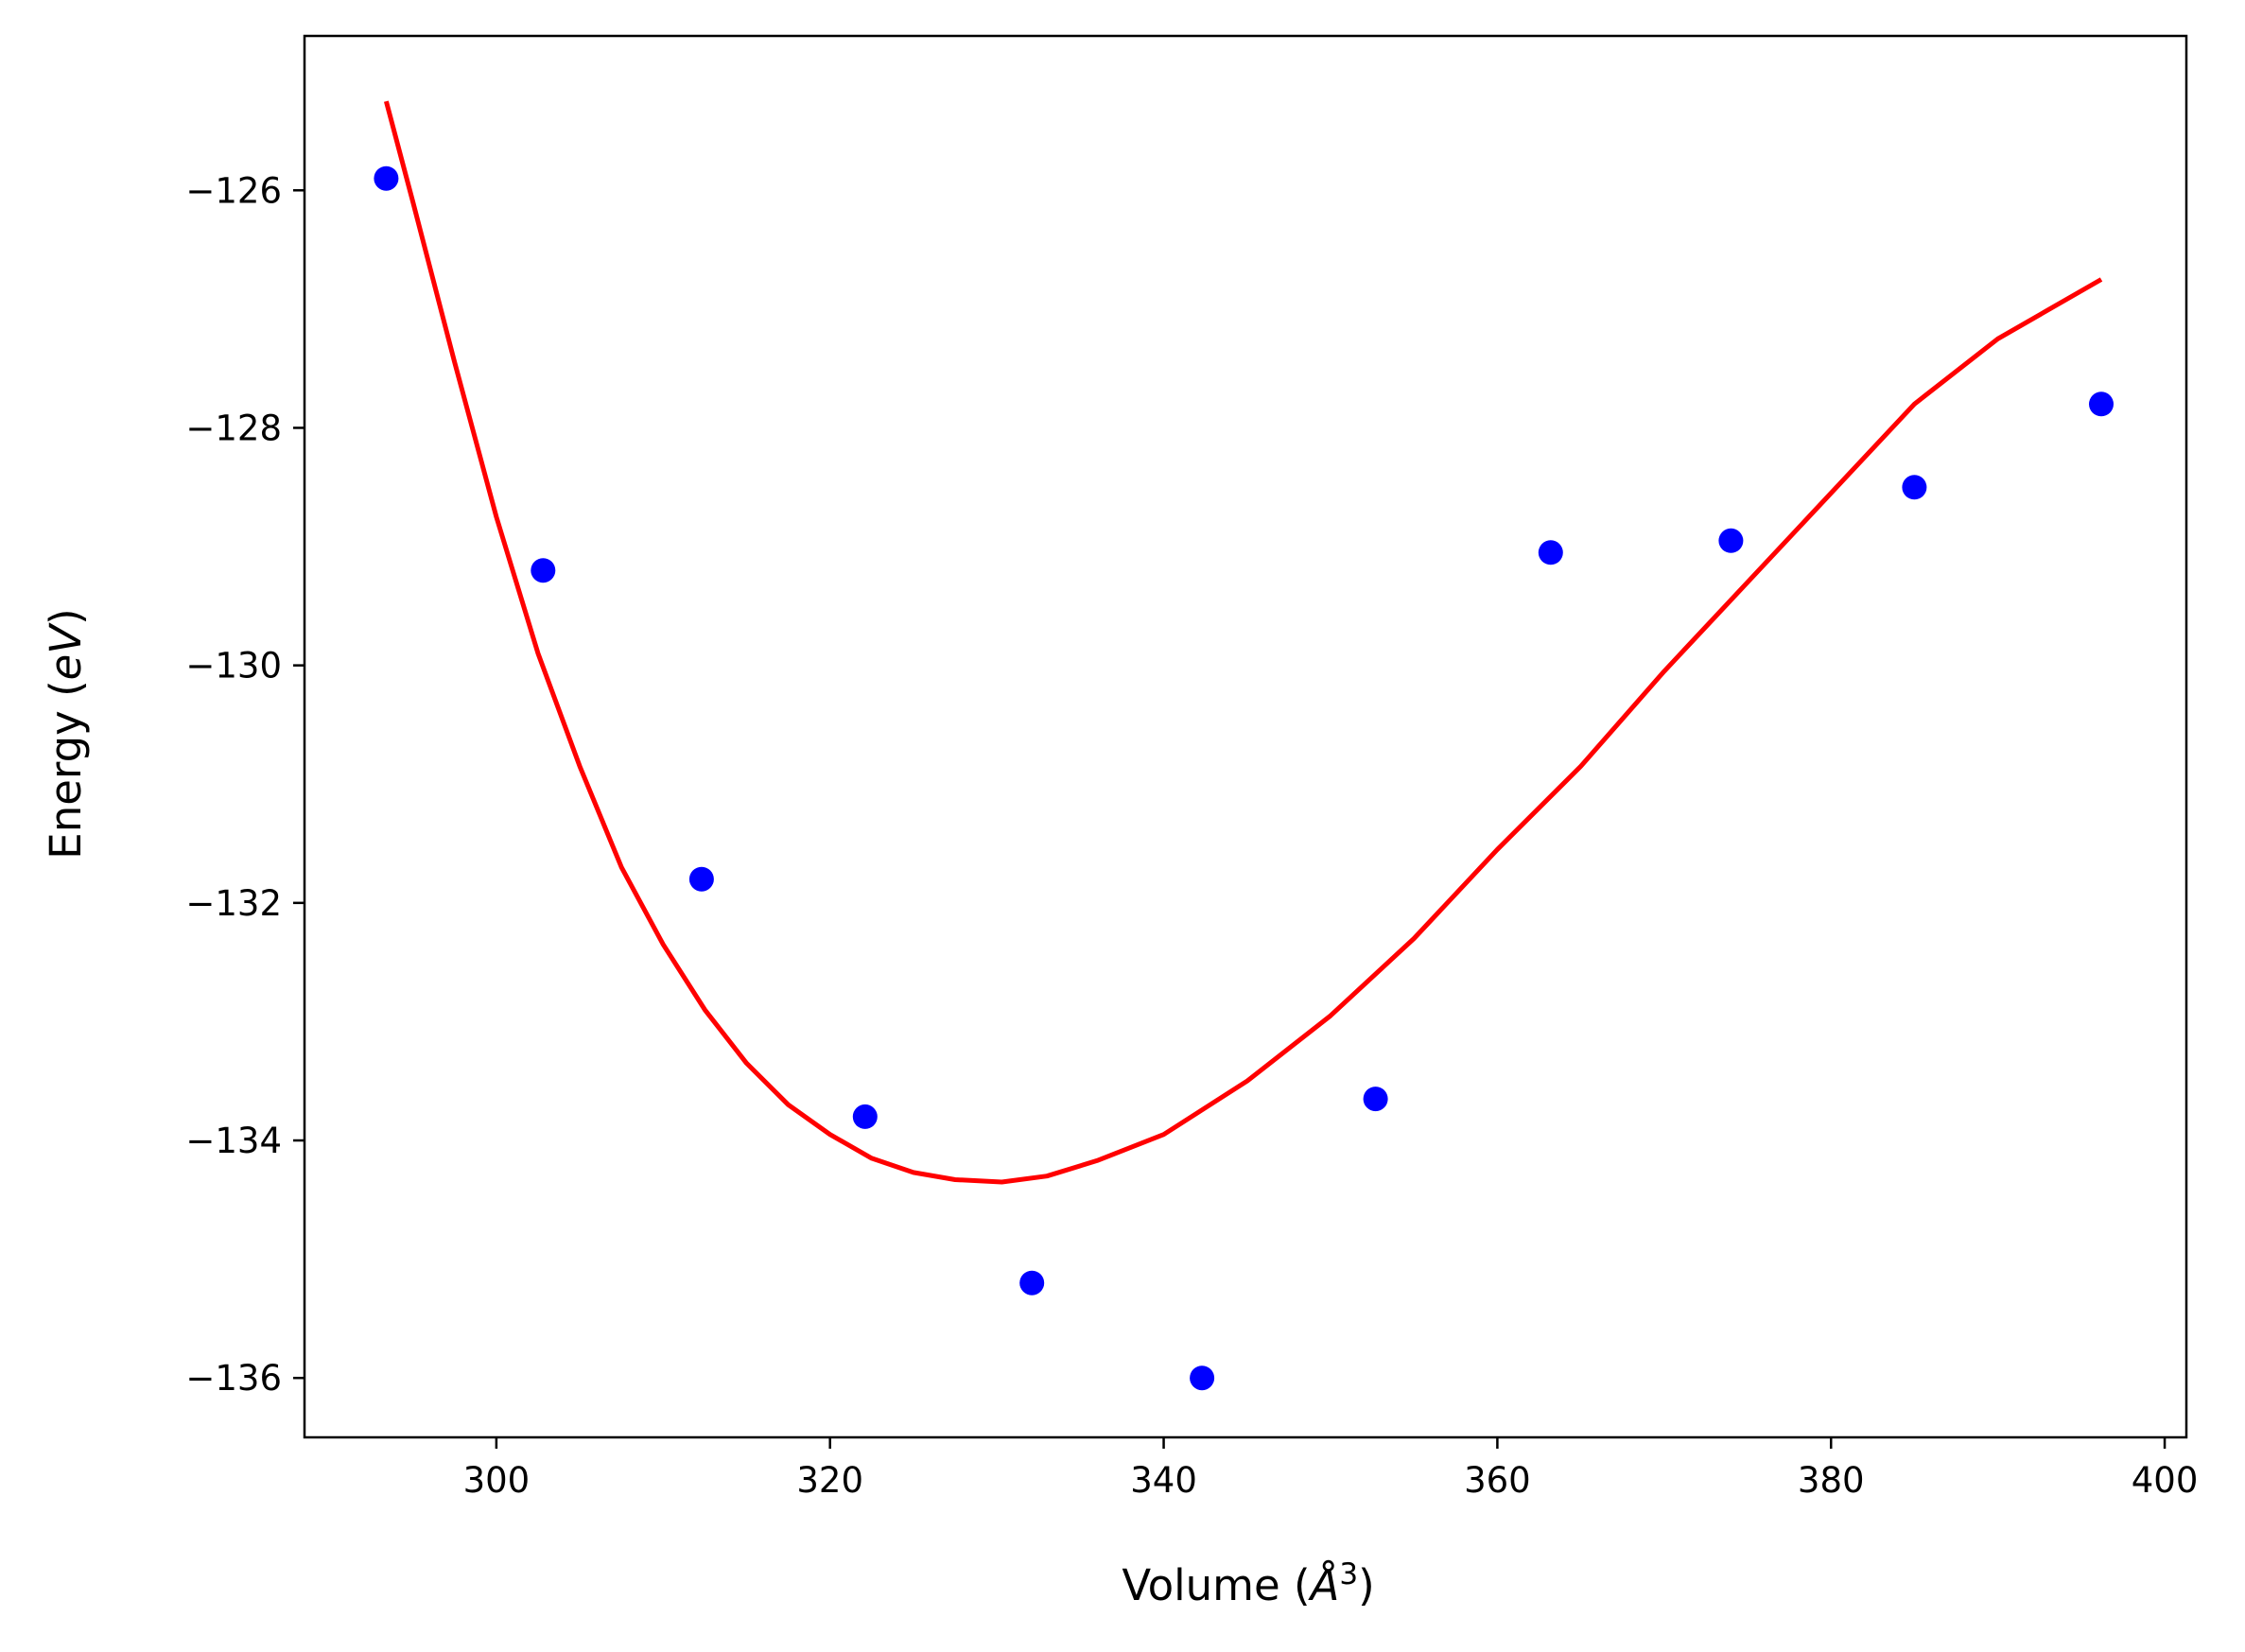 The image size is (2245, 1652). What do you see at coordinates (1497, 1481) in the screenshot?
I see `x-tick-label: 360` at bounding box center [1497, 1481].